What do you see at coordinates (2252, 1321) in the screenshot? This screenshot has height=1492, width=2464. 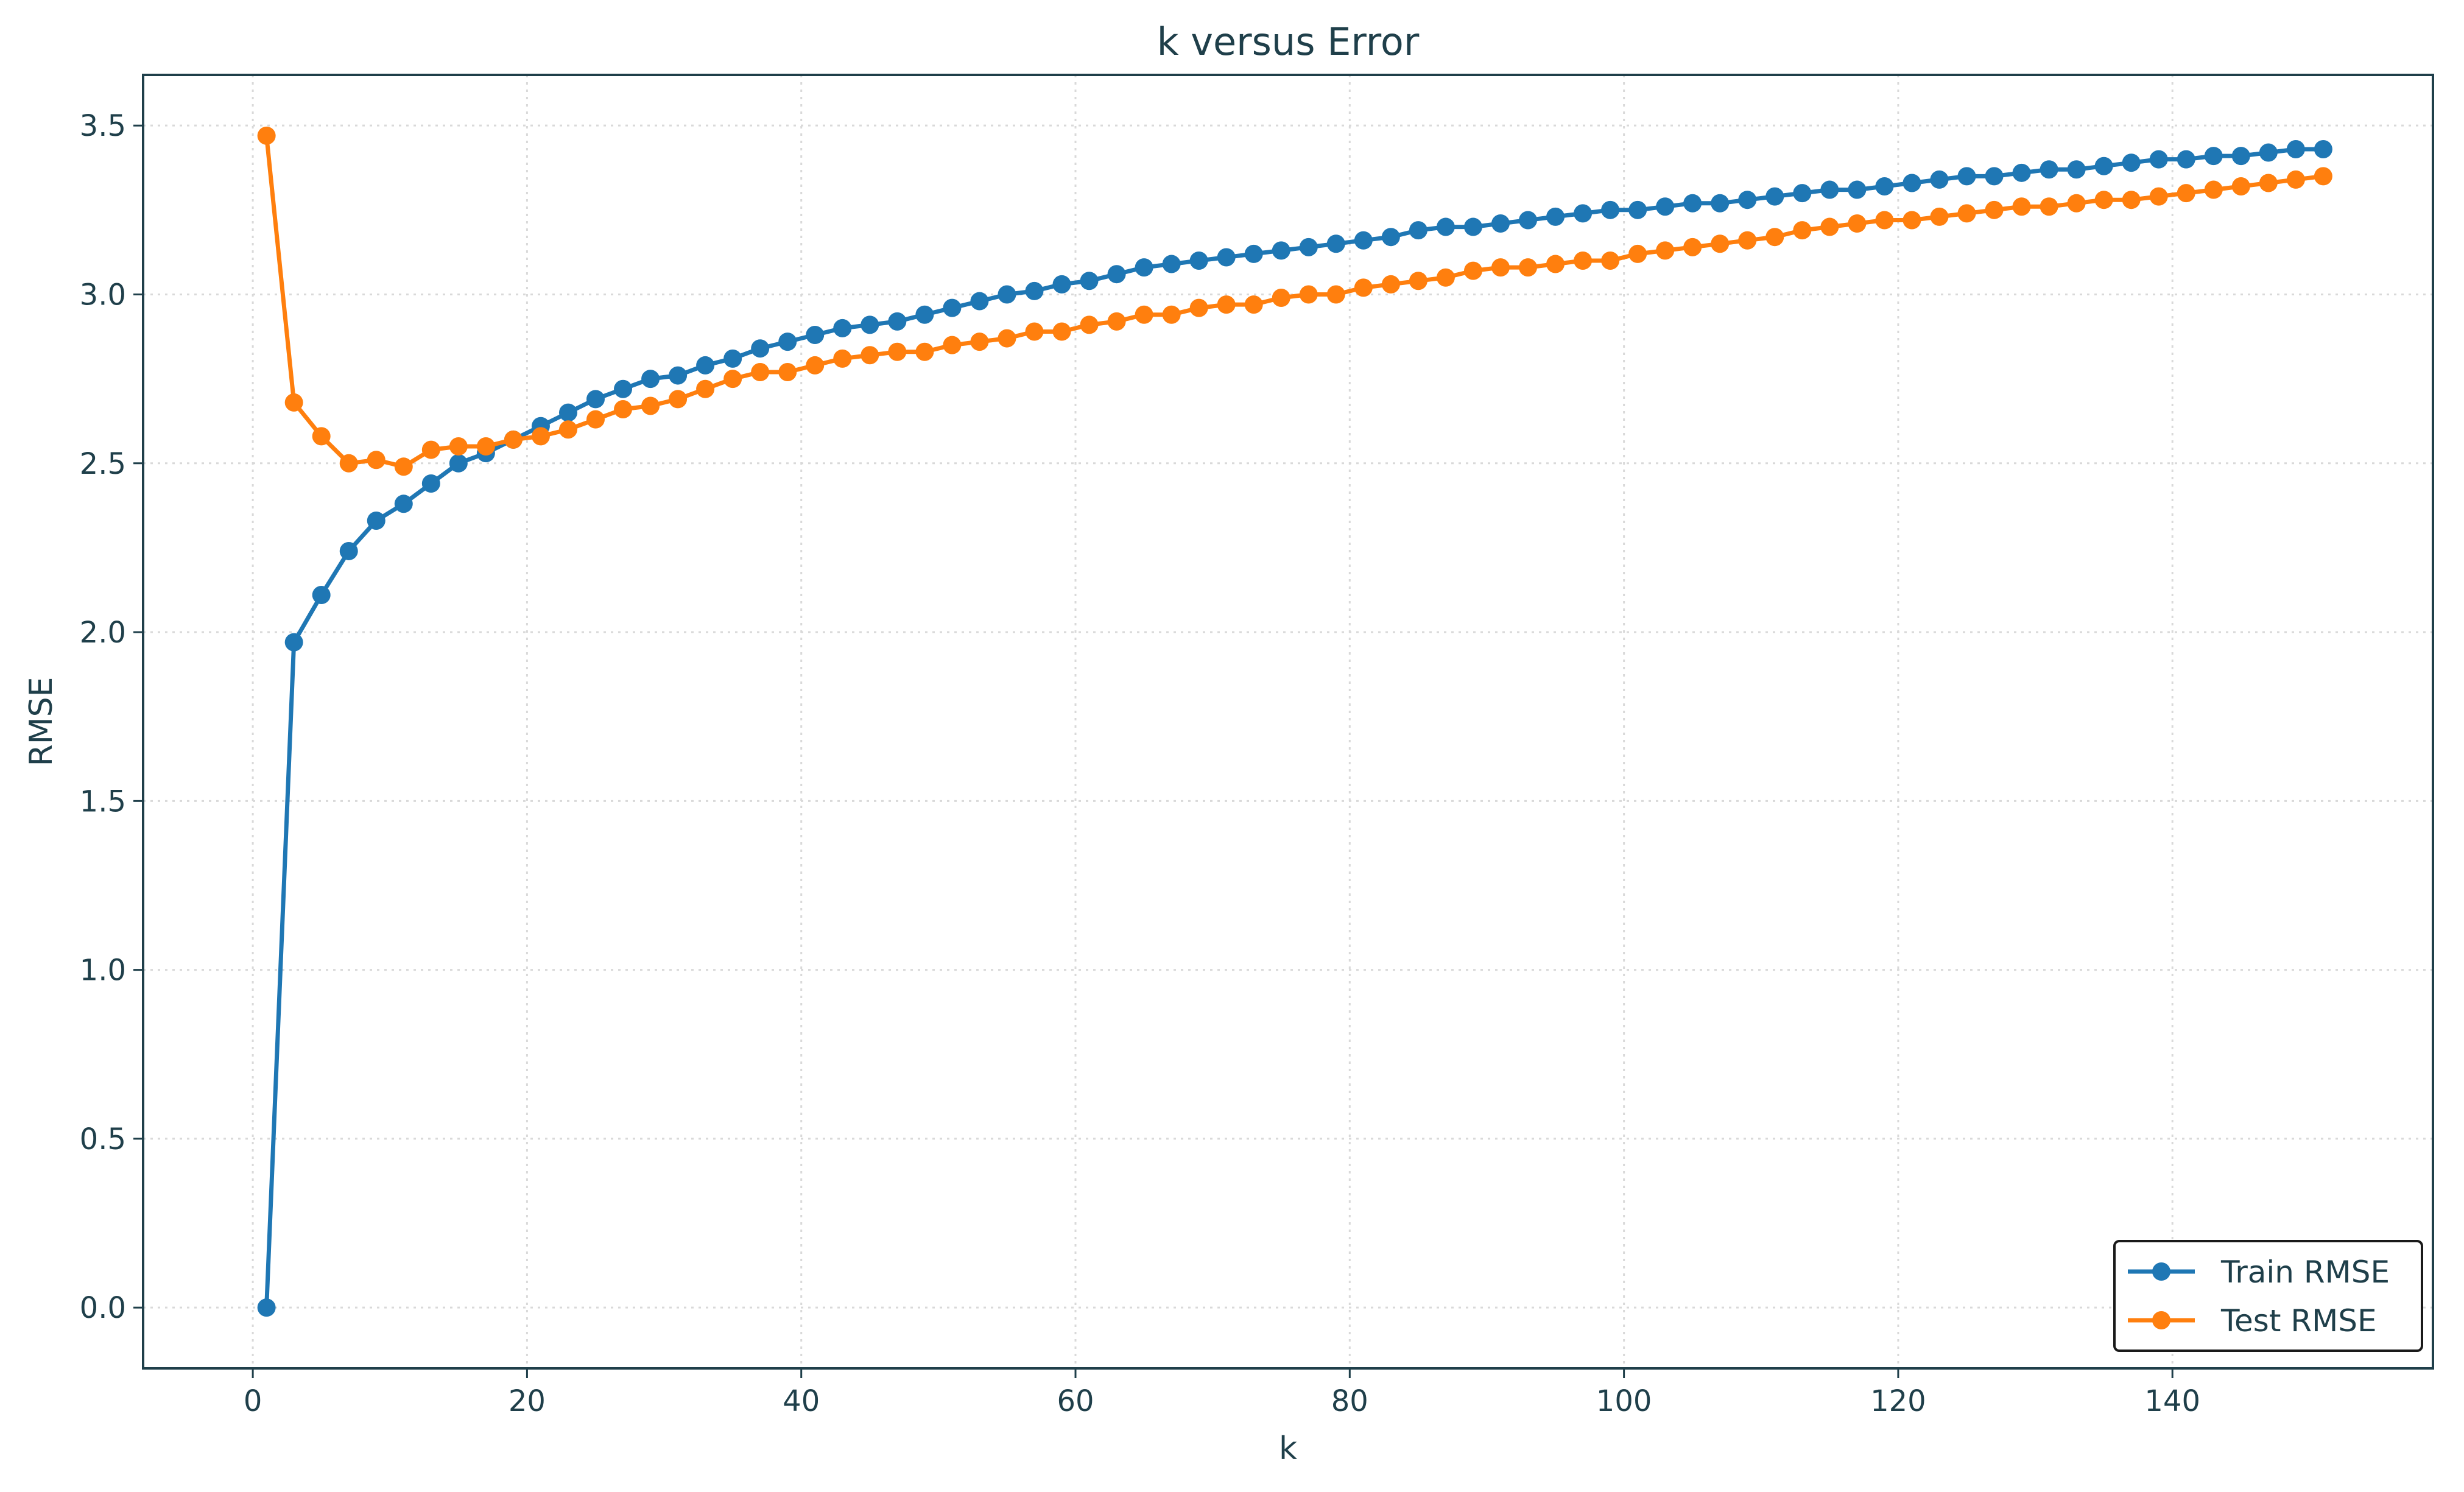 I see `legend-item: Test RMSE` at bounding box center [2252, 1321].